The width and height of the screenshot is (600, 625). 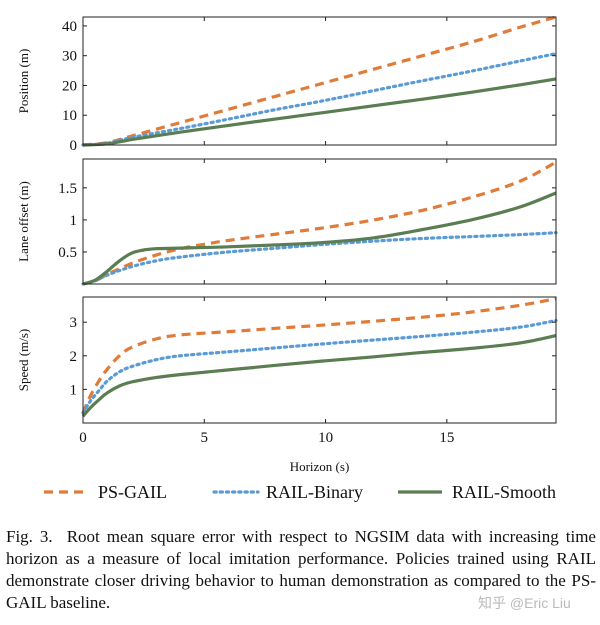 I want to click on legend-label-rail-binary: RAIL-Binary, so click(x=314, y=492).